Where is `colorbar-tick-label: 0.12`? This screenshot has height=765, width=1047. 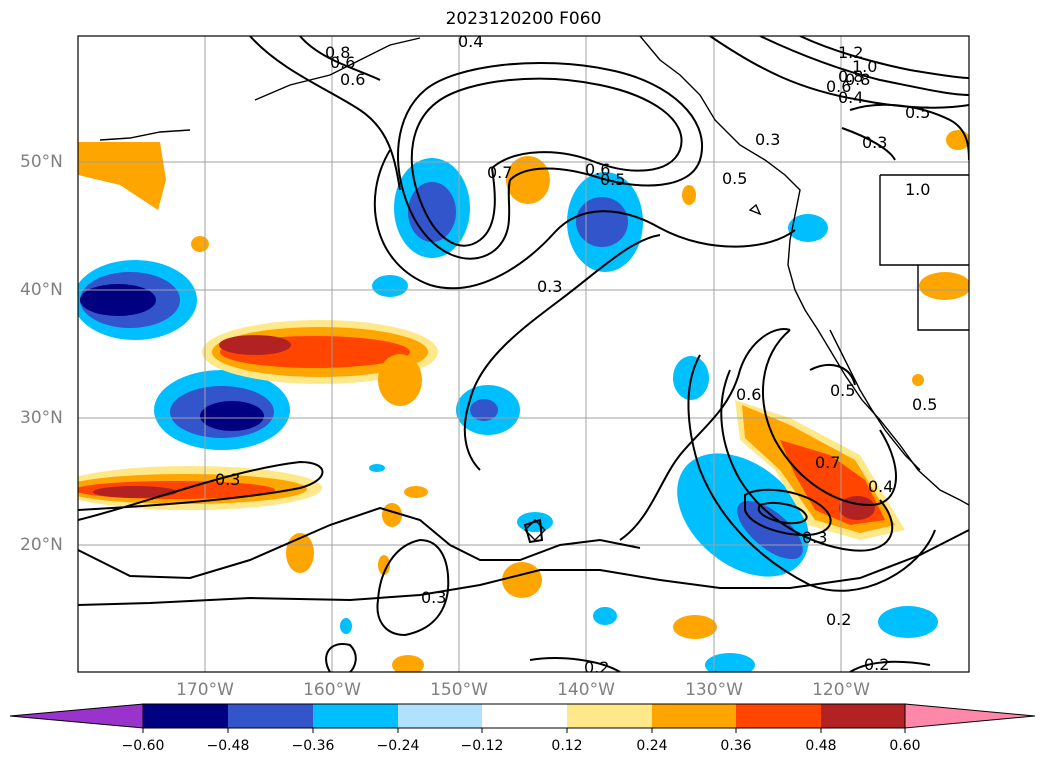
colorbar-tick-label: 0.12 is located at coordinates (567, 746).